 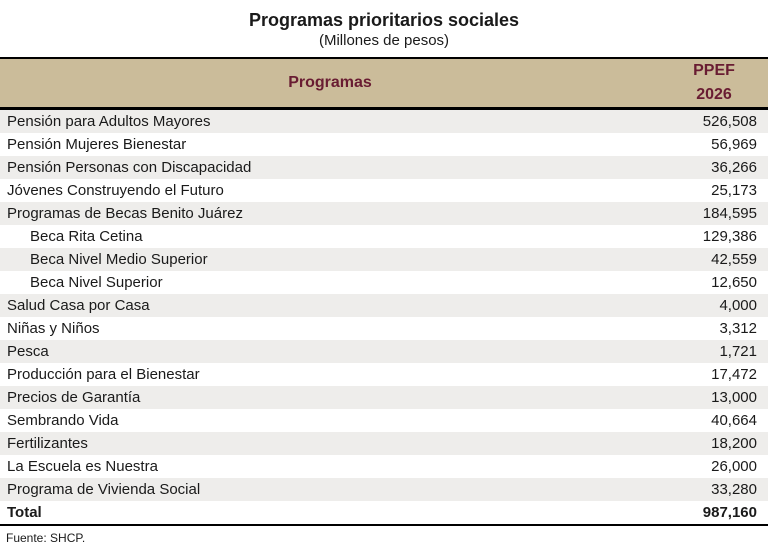 What do you see at coordinates (734, 420) in the screenshot?
I see `program-value-cell: 40,664` at bounding box center [734, 420].